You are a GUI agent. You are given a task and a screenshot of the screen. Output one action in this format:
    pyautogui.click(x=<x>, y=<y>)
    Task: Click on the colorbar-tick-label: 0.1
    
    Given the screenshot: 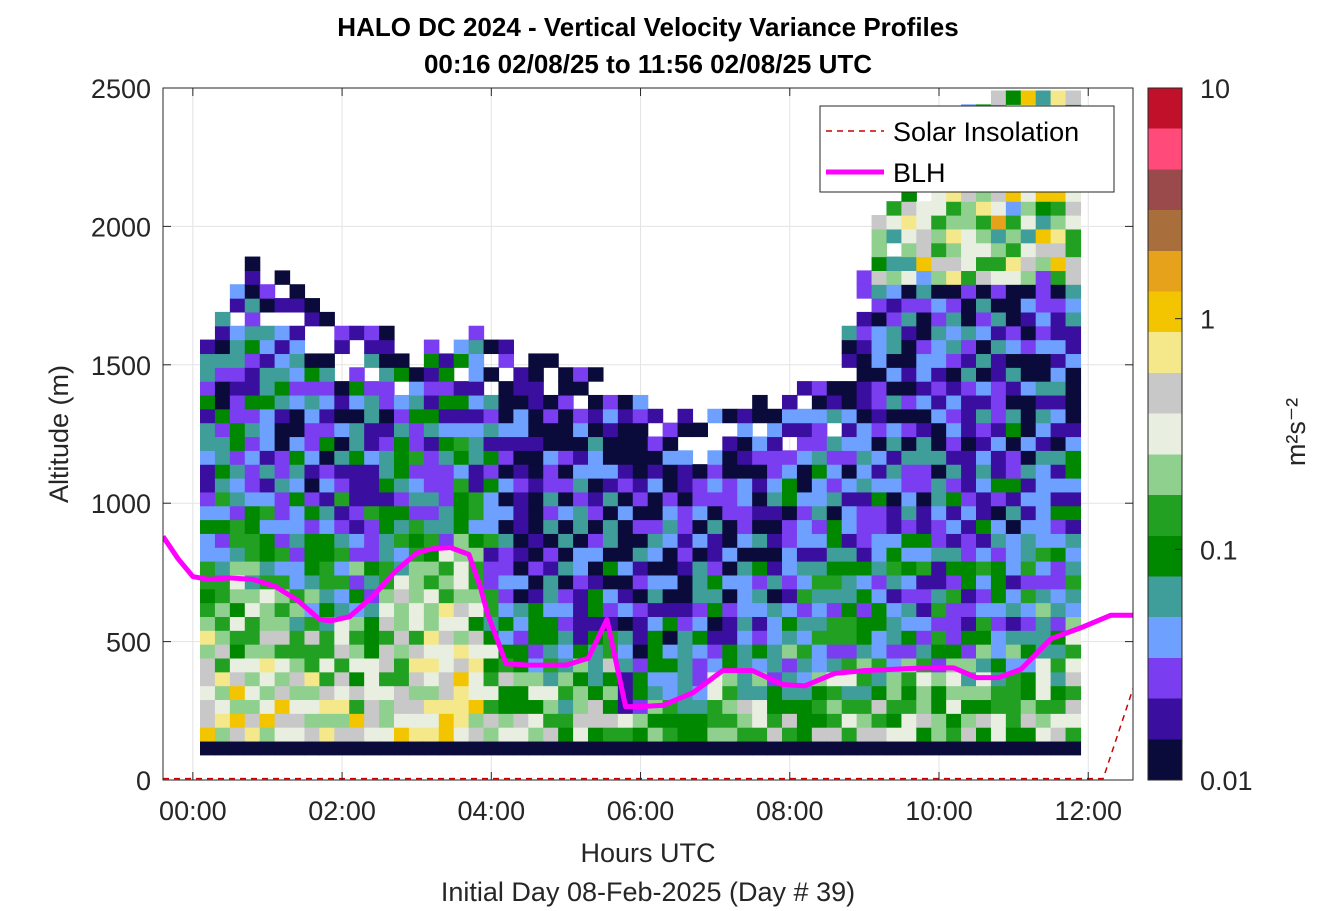 What is the action you would take?
    pyautogui.click(x=1219, y=550)
    